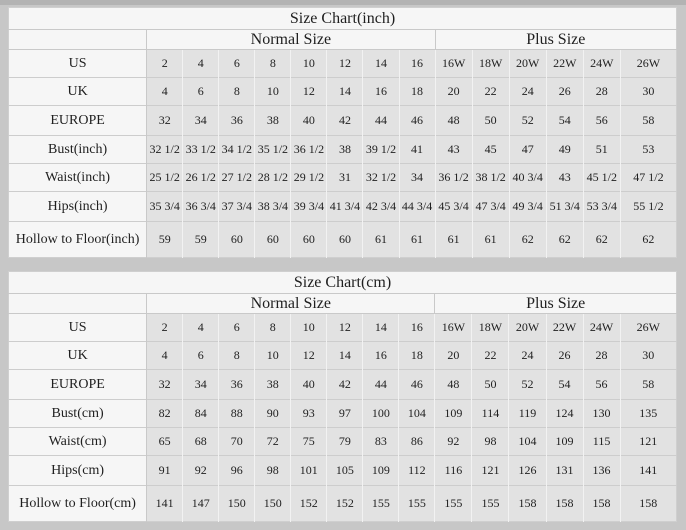 This screenshot has height=530, width=686. Describe the element at coordinates (164, 413) in the screenshot. I see `size-value-cell: 82` at that location.